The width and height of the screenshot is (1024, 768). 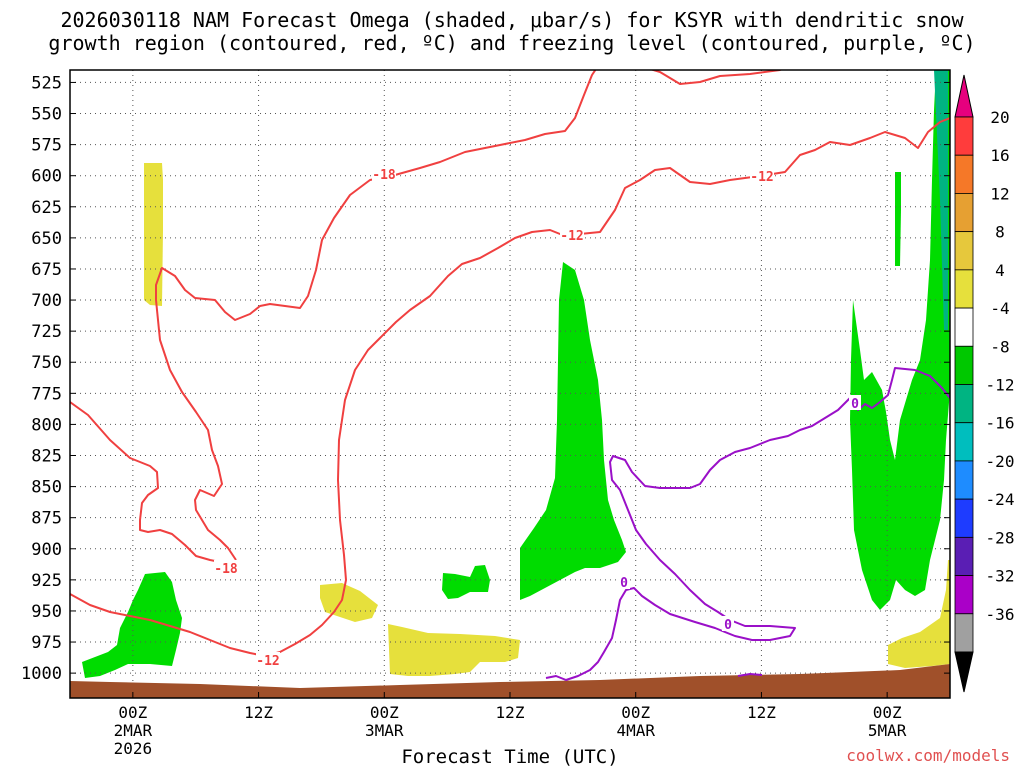 What do you see at coordinates (999, 155) in the screenshot?
I see `colorbar-label: 16` at bounding box center [999, 155].